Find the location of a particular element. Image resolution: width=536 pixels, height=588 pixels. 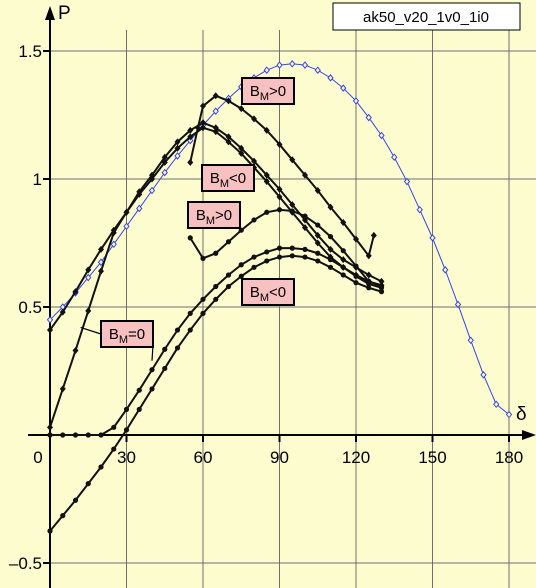

annotation-bm-lt0-lower: BM<0 is located at coordinates (268, 292).